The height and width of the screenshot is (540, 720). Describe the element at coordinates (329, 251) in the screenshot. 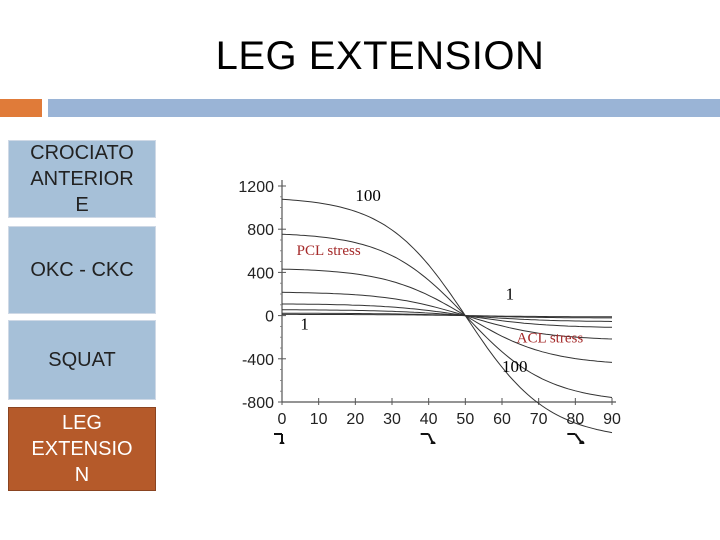

I see `stress-label: PCL stress` at that location.